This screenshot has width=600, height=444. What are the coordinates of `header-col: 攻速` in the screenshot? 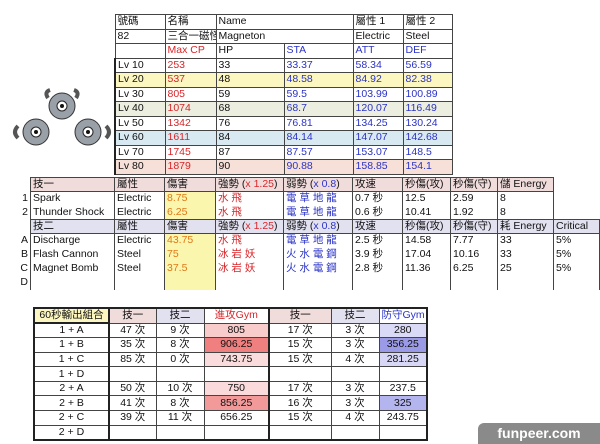 It's located at (377, 226).